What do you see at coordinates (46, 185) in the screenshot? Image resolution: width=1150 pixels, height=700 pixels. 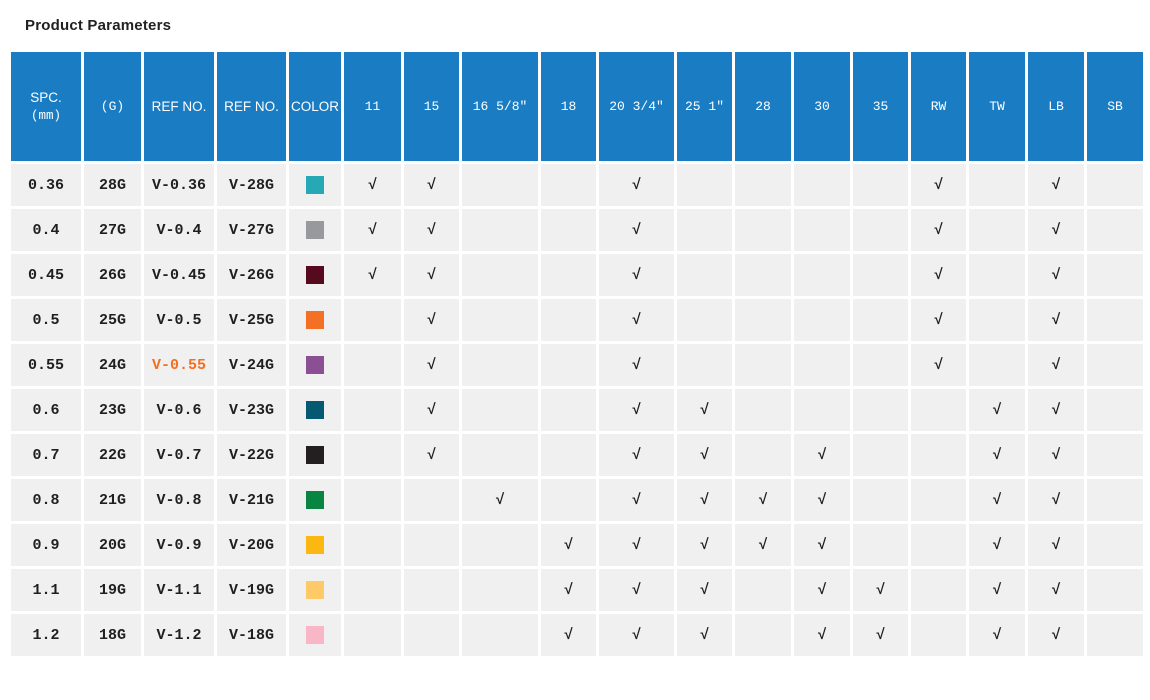 I see `spc-cell: 0.36` at bounding box center [46, 185].